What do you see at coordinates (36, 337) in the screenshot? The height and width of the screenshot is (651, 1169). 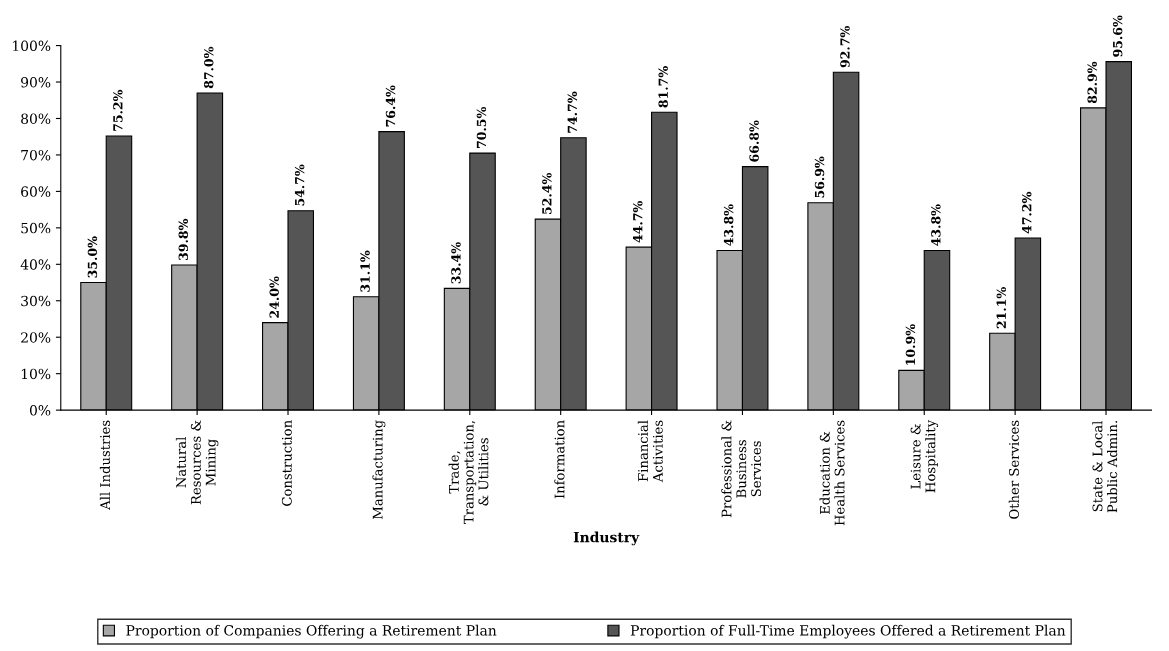 I see `y-tick-label: 20%` at bounding box center [36, 337].